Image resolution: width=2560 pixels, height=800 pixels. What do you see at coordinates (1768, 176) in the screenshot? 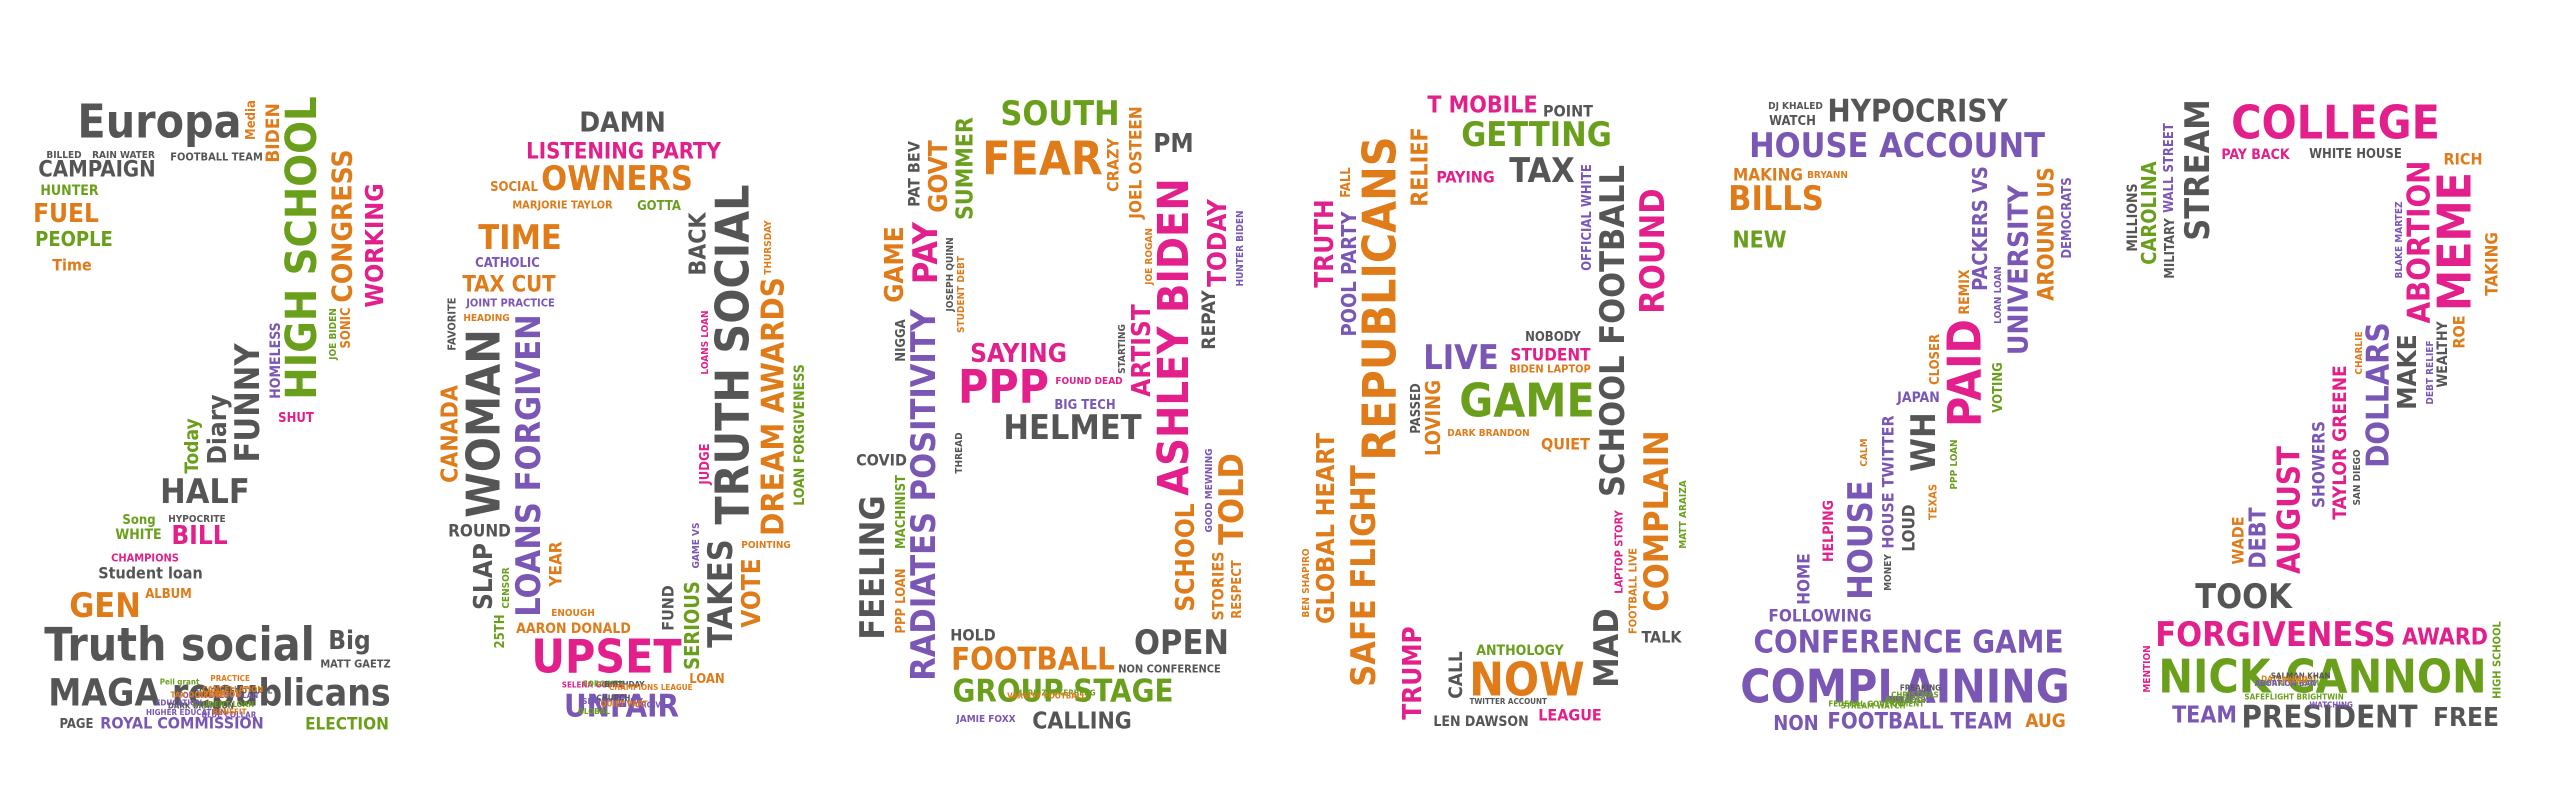
I see `cloud-word: MAKING` at bounding box center [1768, 176].